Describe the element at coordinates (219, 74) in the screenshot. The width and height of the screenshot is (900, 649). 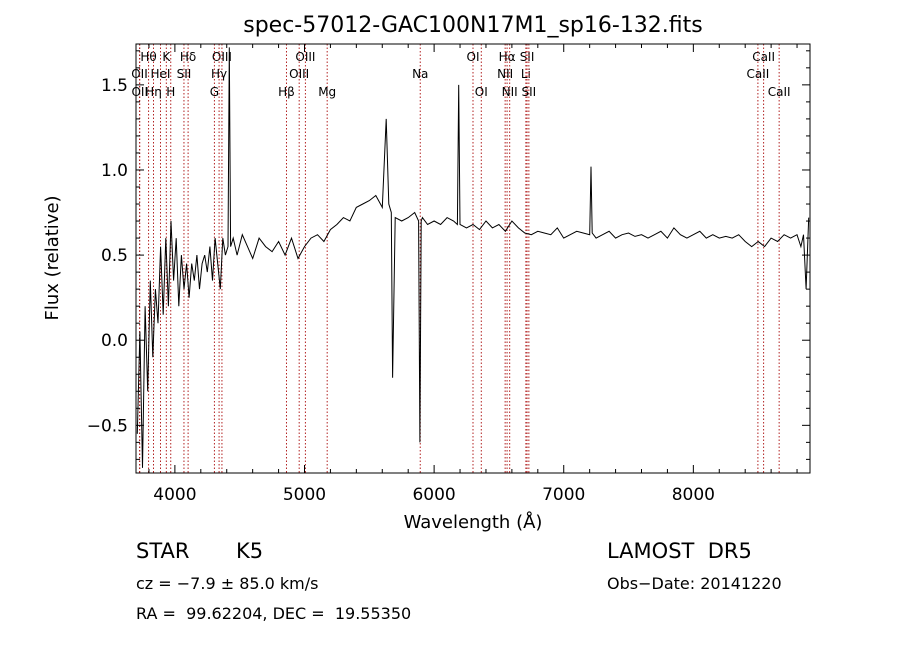
I see `spectral-line-label: Hγ` at that location.